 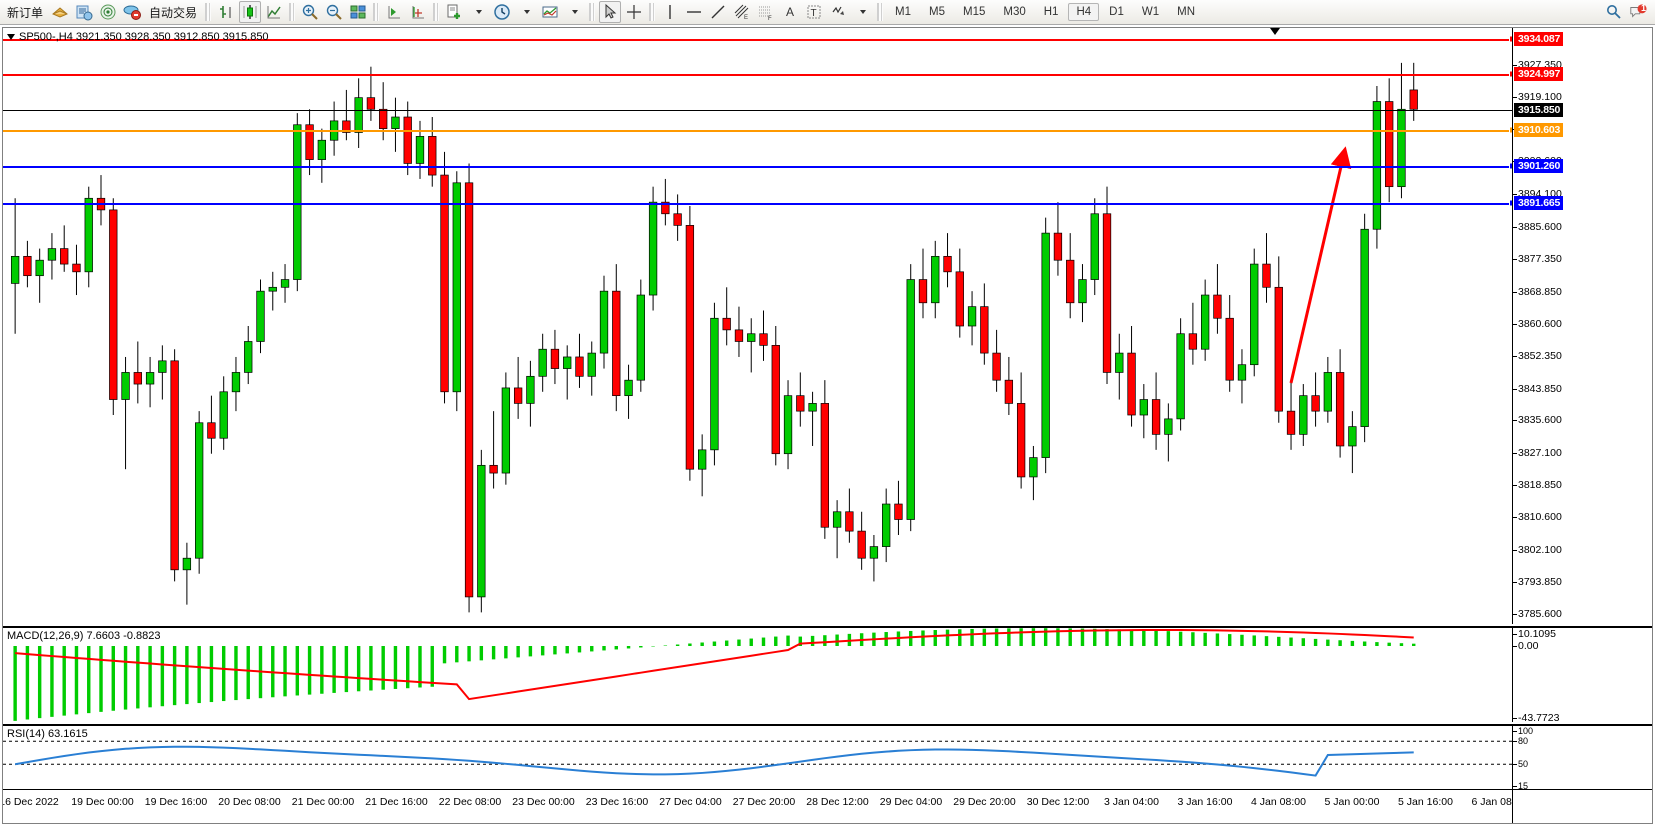 What do you see at coordinates (358, 12) in the screenshot?
I see `tile-windows-icon` at bounding box center [358, 12].